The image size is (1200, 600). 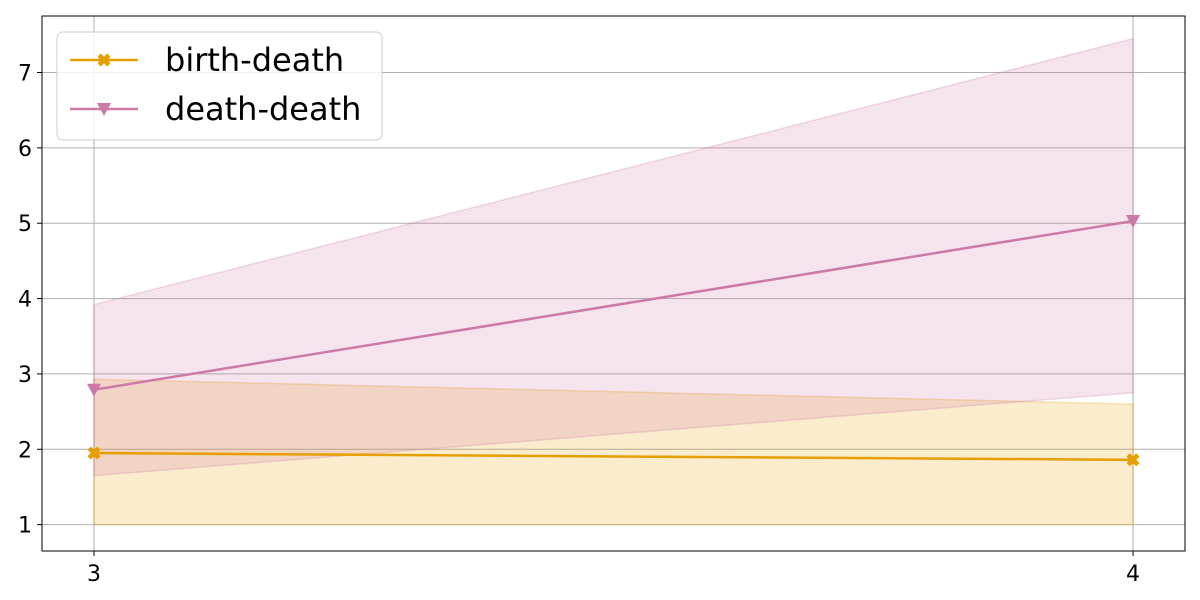 I want to click on y-tick-label: 3, so click(x=25, y=375).